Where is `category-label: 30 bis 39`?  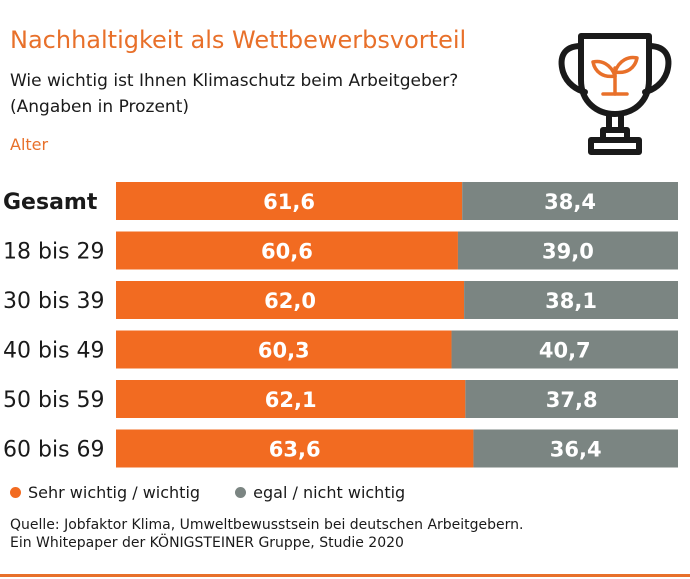 category-label: 30 bis 39 is located at coordinates (54, 301).